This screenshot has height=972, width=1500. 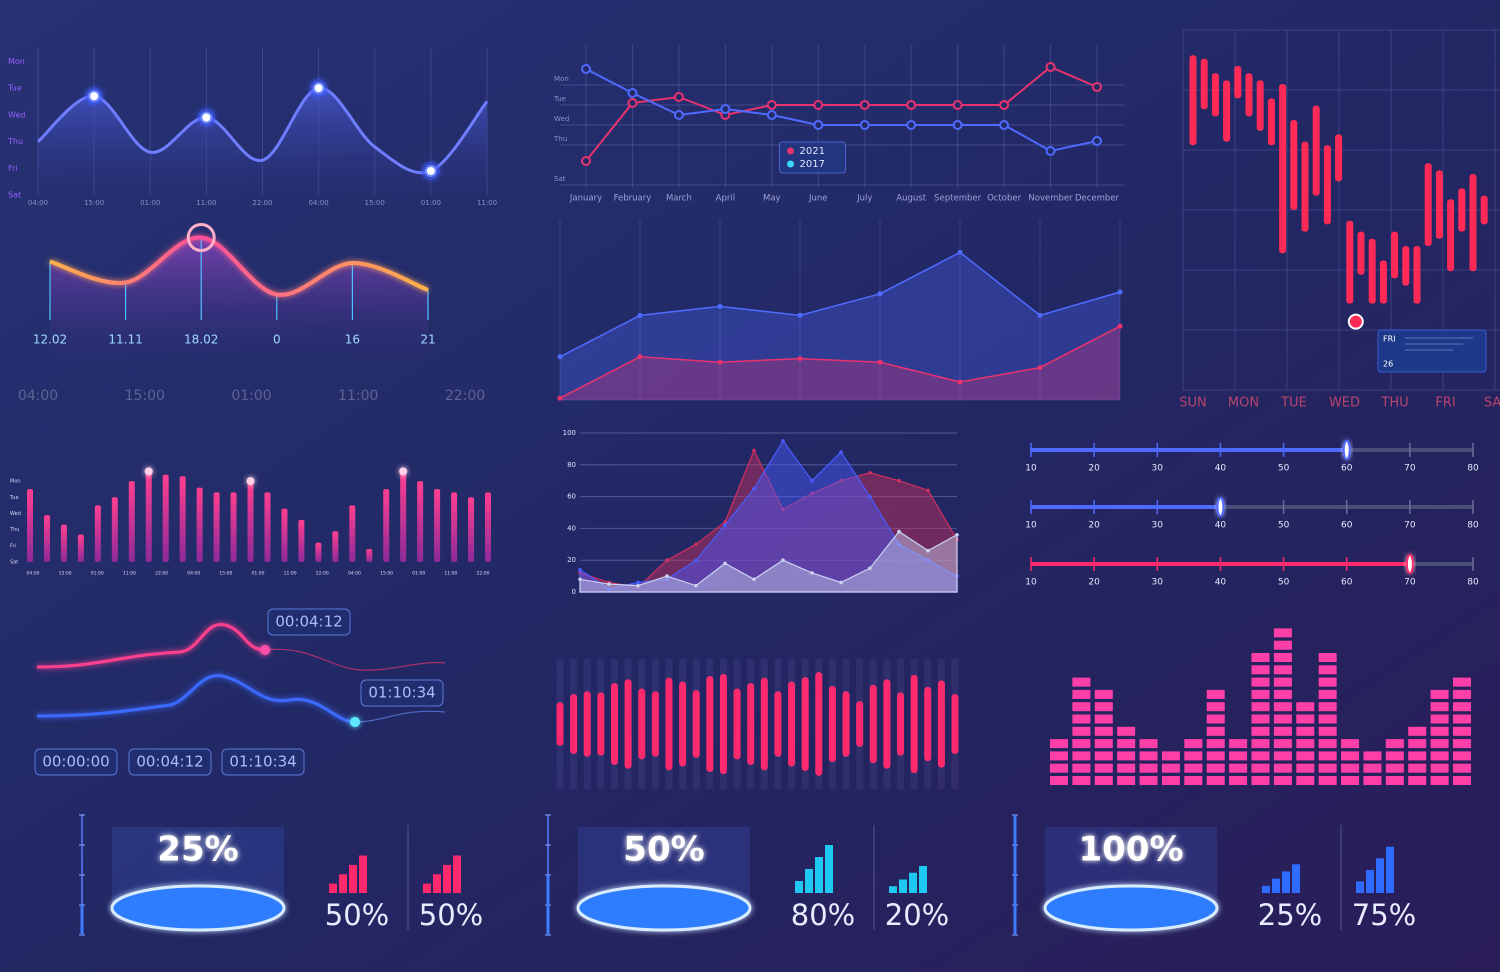 I want to click on x-tick-label: 10, so click(x=1031, y=583).